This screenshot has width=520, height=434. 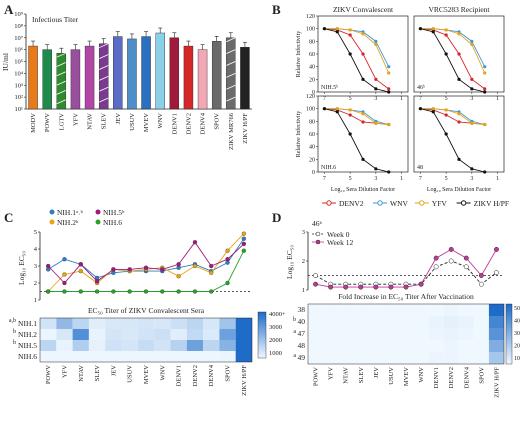 What do you see at coordinates (146, 262) in the screenshot?
I see `c-series-line` at bounding box center [146, 262].